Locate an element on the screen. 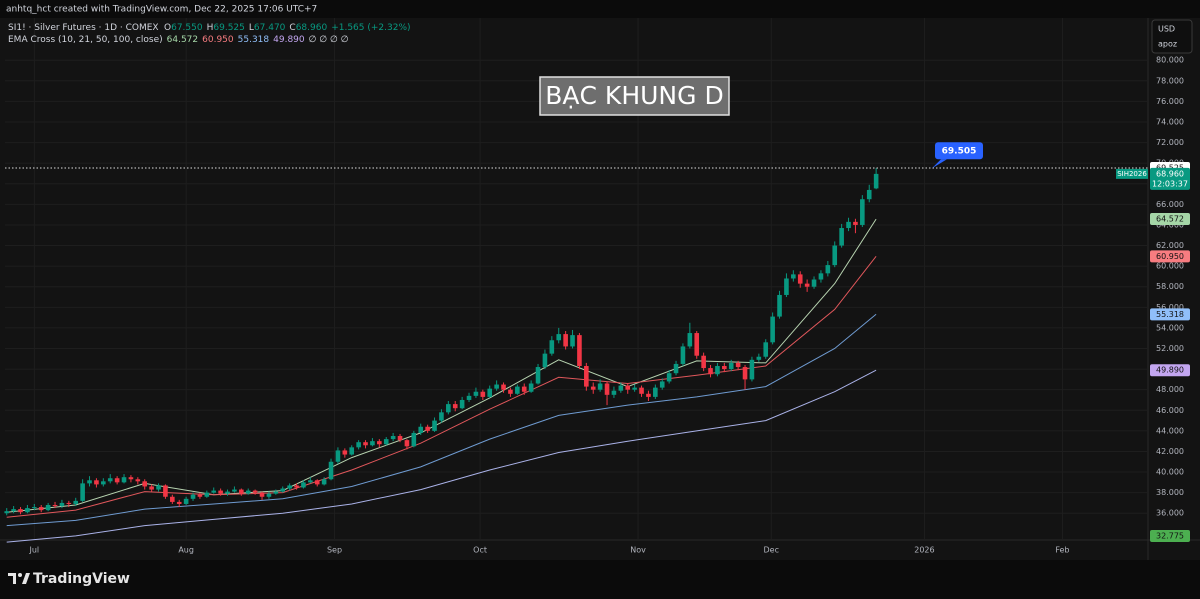 The image size is (1200, 599). y-tick-label: 44.000 is located at coordinates (1170, 430).